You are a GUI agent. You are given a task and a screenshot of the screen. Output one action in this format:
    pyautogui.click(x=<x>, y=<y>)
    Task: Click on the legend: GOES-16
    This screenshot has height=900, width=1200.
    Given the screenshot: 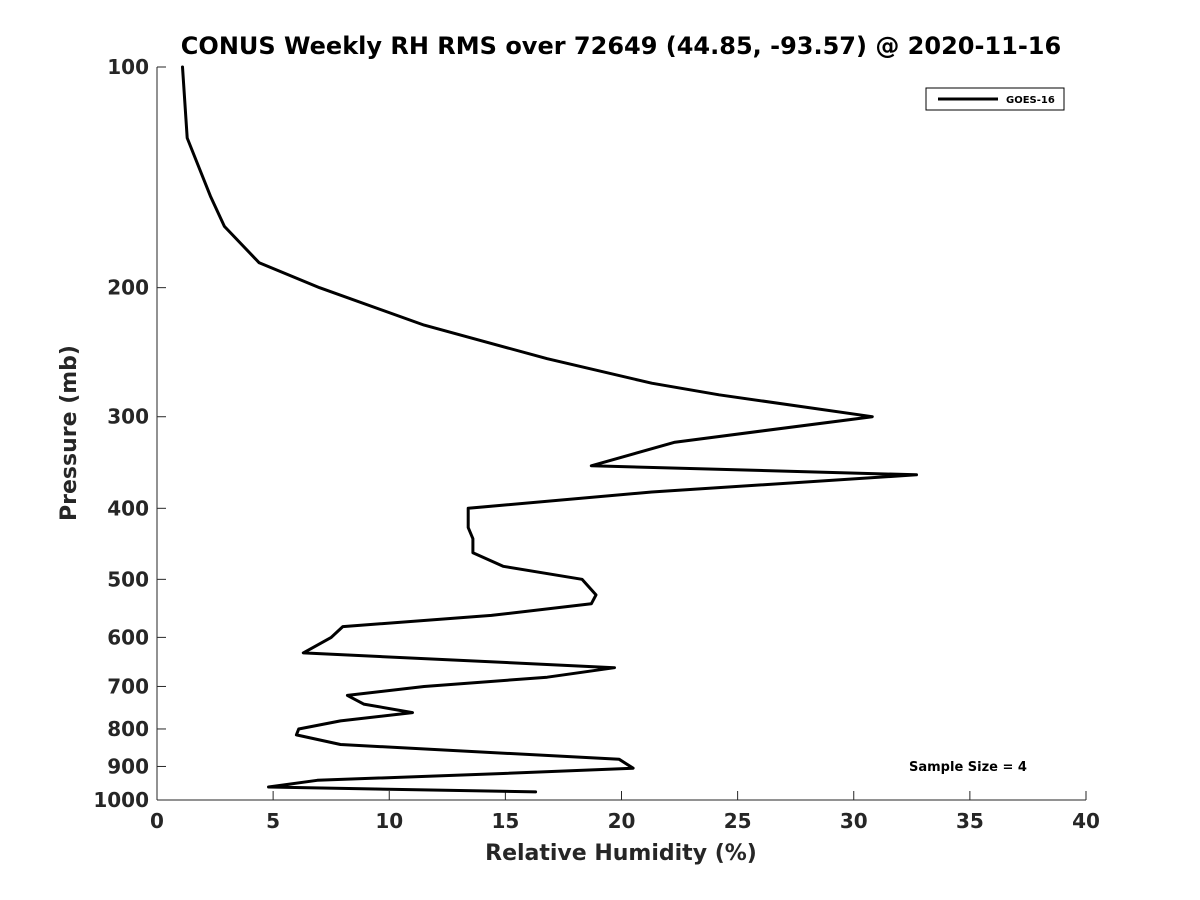 What is the action you would take?
    pyautogui.click(x=995, y=99)
    